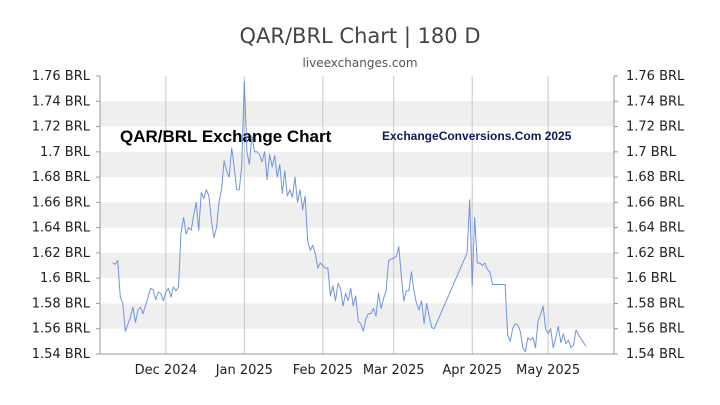 The width and height of the screenshot is (720, 405). What do you see at coordinates (651, 152) in the screenshot?
I see `y-tick-label-right: 1.7 BRL` at bounding box center [651, 152].